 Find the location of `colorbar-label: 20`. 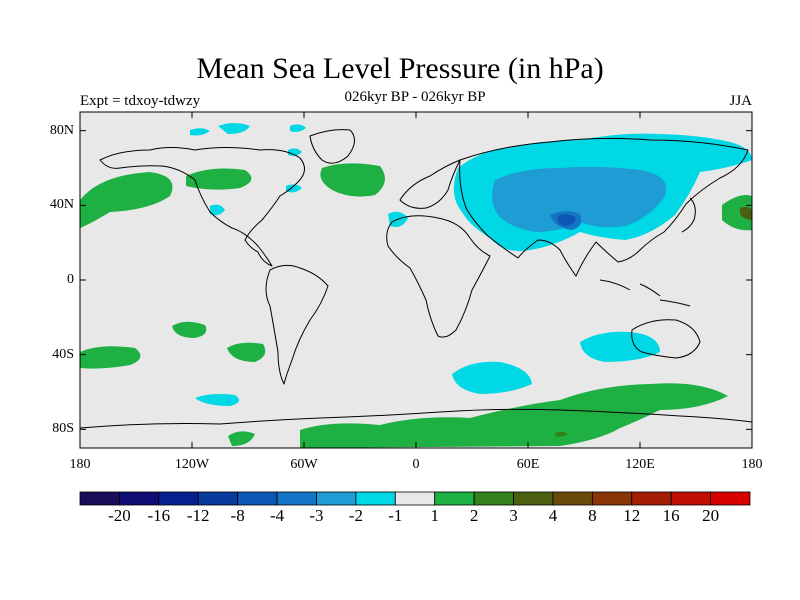

colorbar-label: 20 is located at coordinates (711, 515).